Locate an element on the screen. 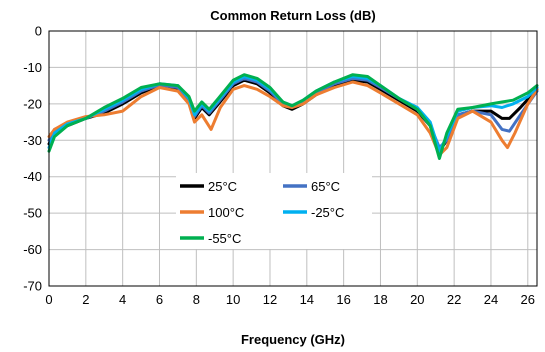 The height and width of the screenshot is (352, 545). x-tick-label: 18 is located at coordinates (380, 299).